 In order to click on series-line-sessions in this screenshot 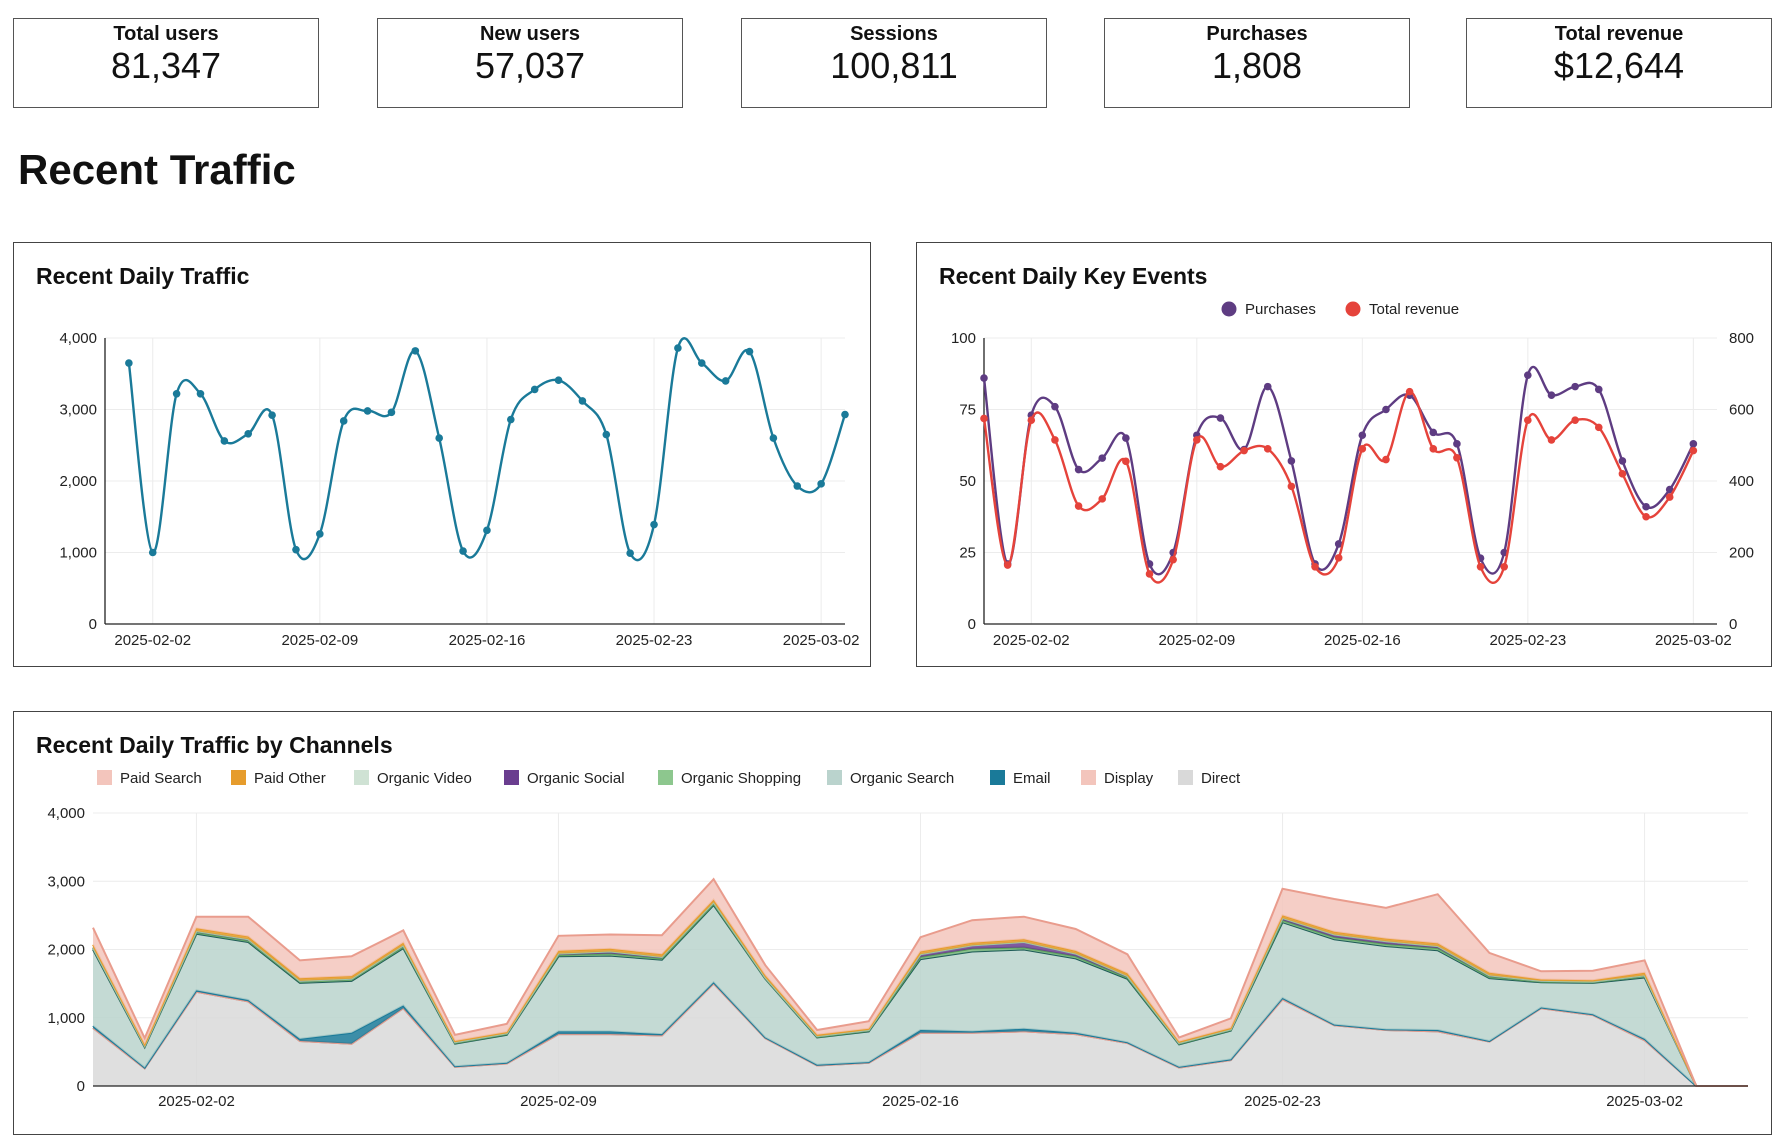, I will do `click(487, 449)`.